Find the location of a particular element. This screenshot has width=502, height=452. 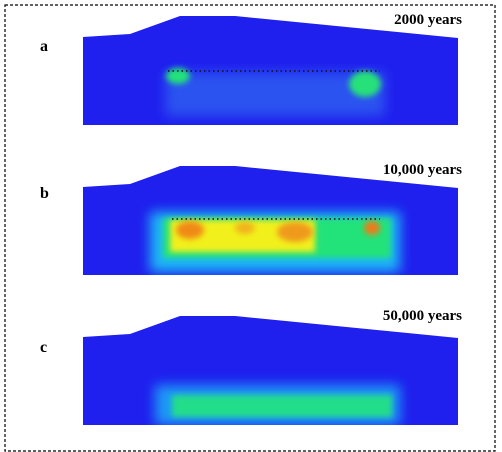

panel-label: c is located at coordinates (43, 347).